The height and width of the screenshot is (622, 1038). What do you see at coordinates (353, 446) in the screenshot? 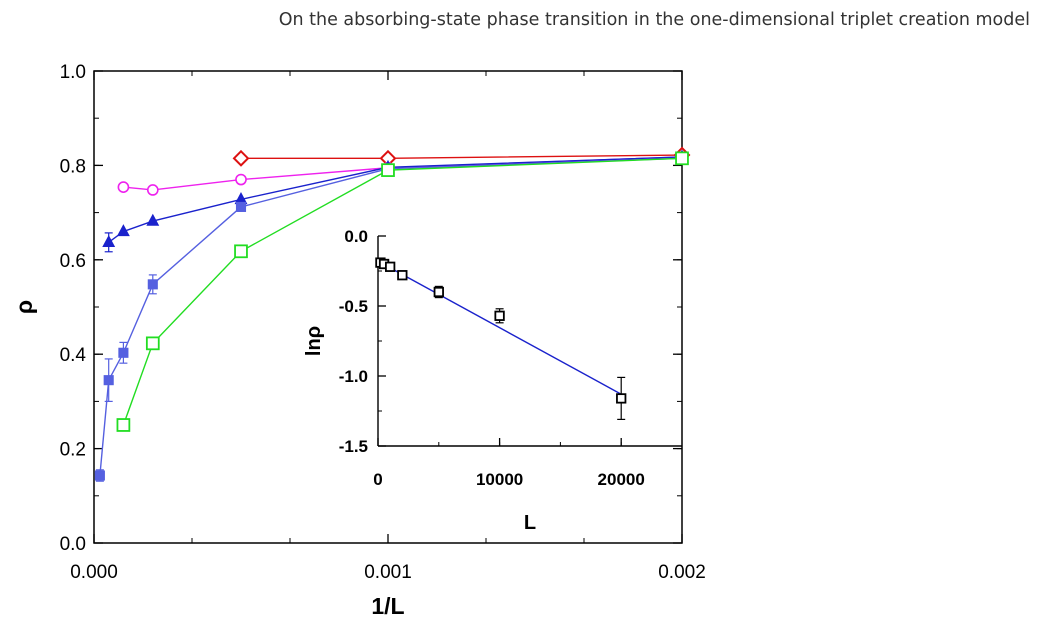
I see `inset-plot-y-tick-label: -1.5` at bounding box center [353, 446].